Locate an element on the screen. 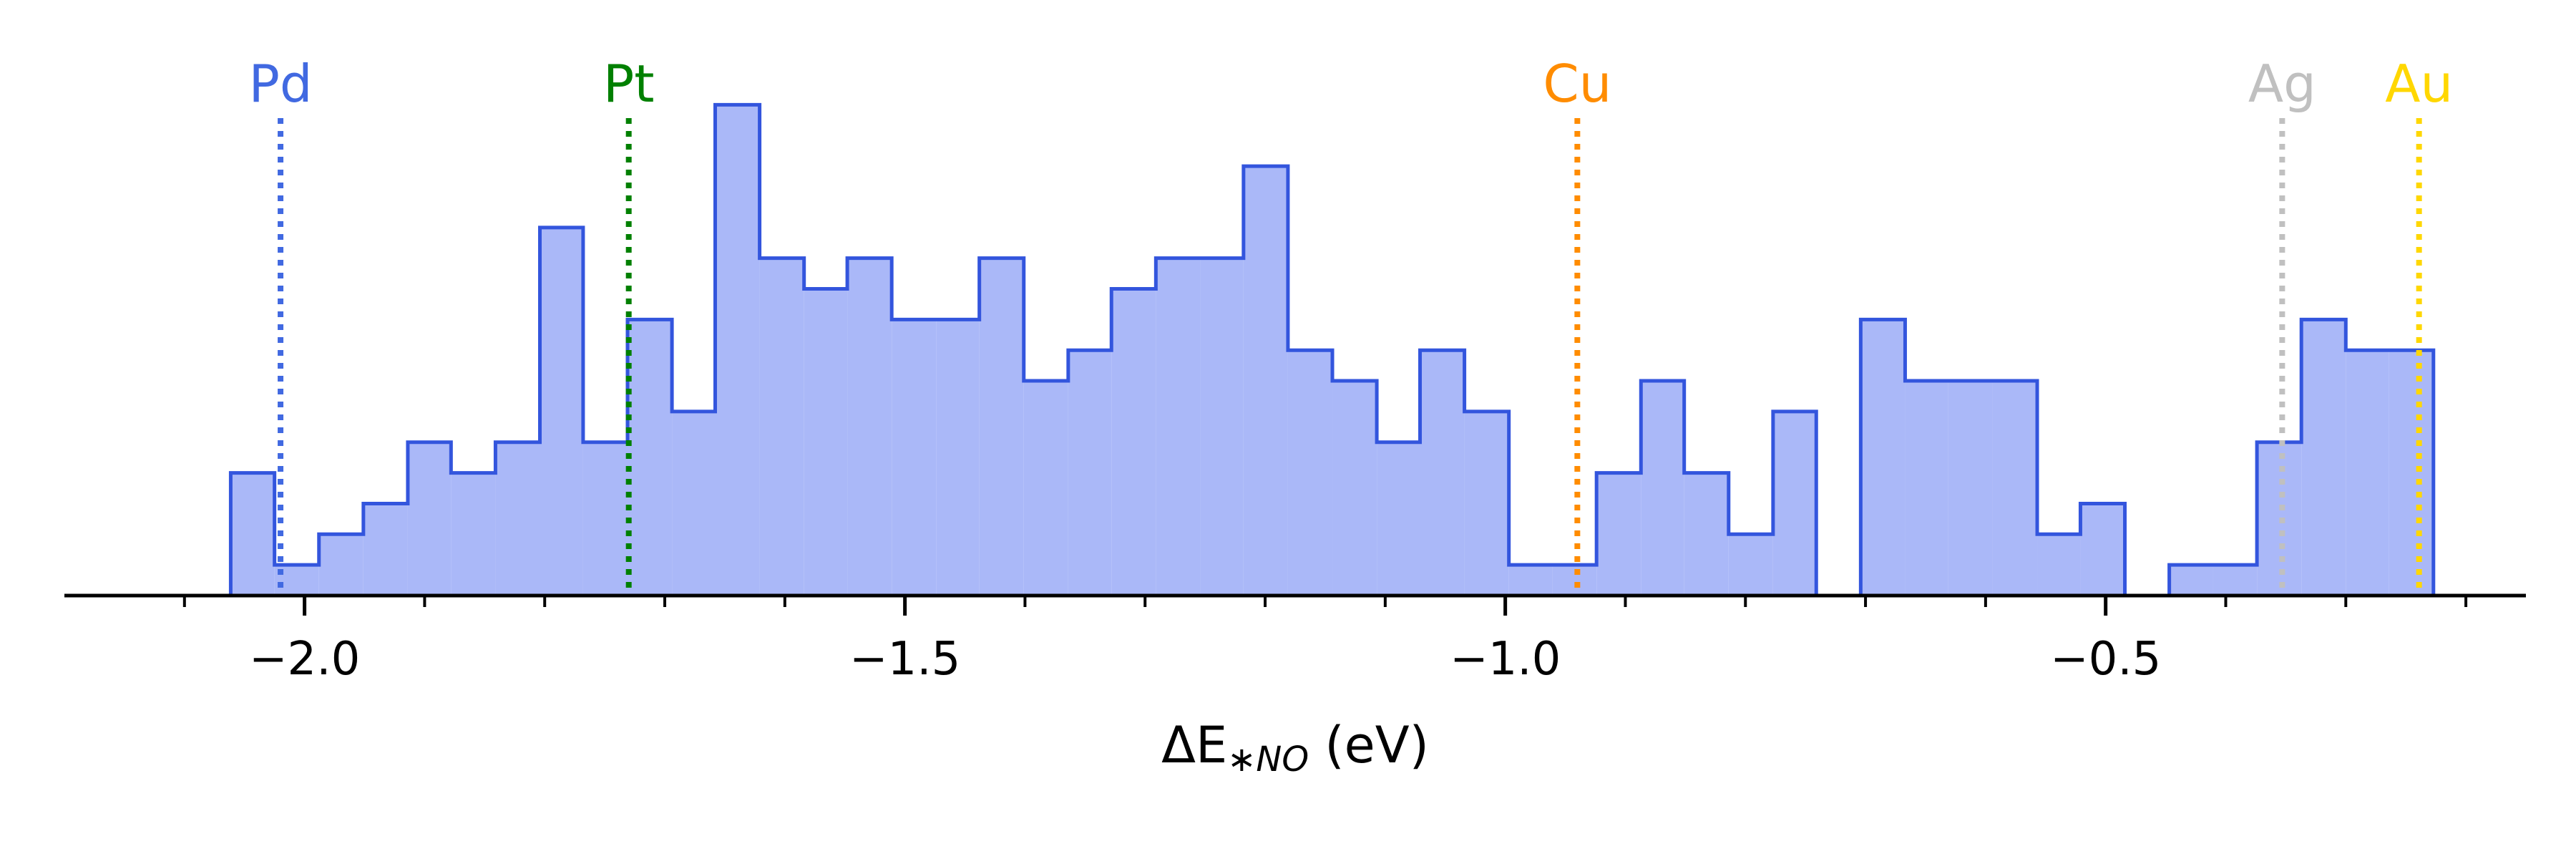 Image resolution: width=2576 pixels, height=859 pixels. reference-label-ag: Ag is located at coordinates (2282, 84).